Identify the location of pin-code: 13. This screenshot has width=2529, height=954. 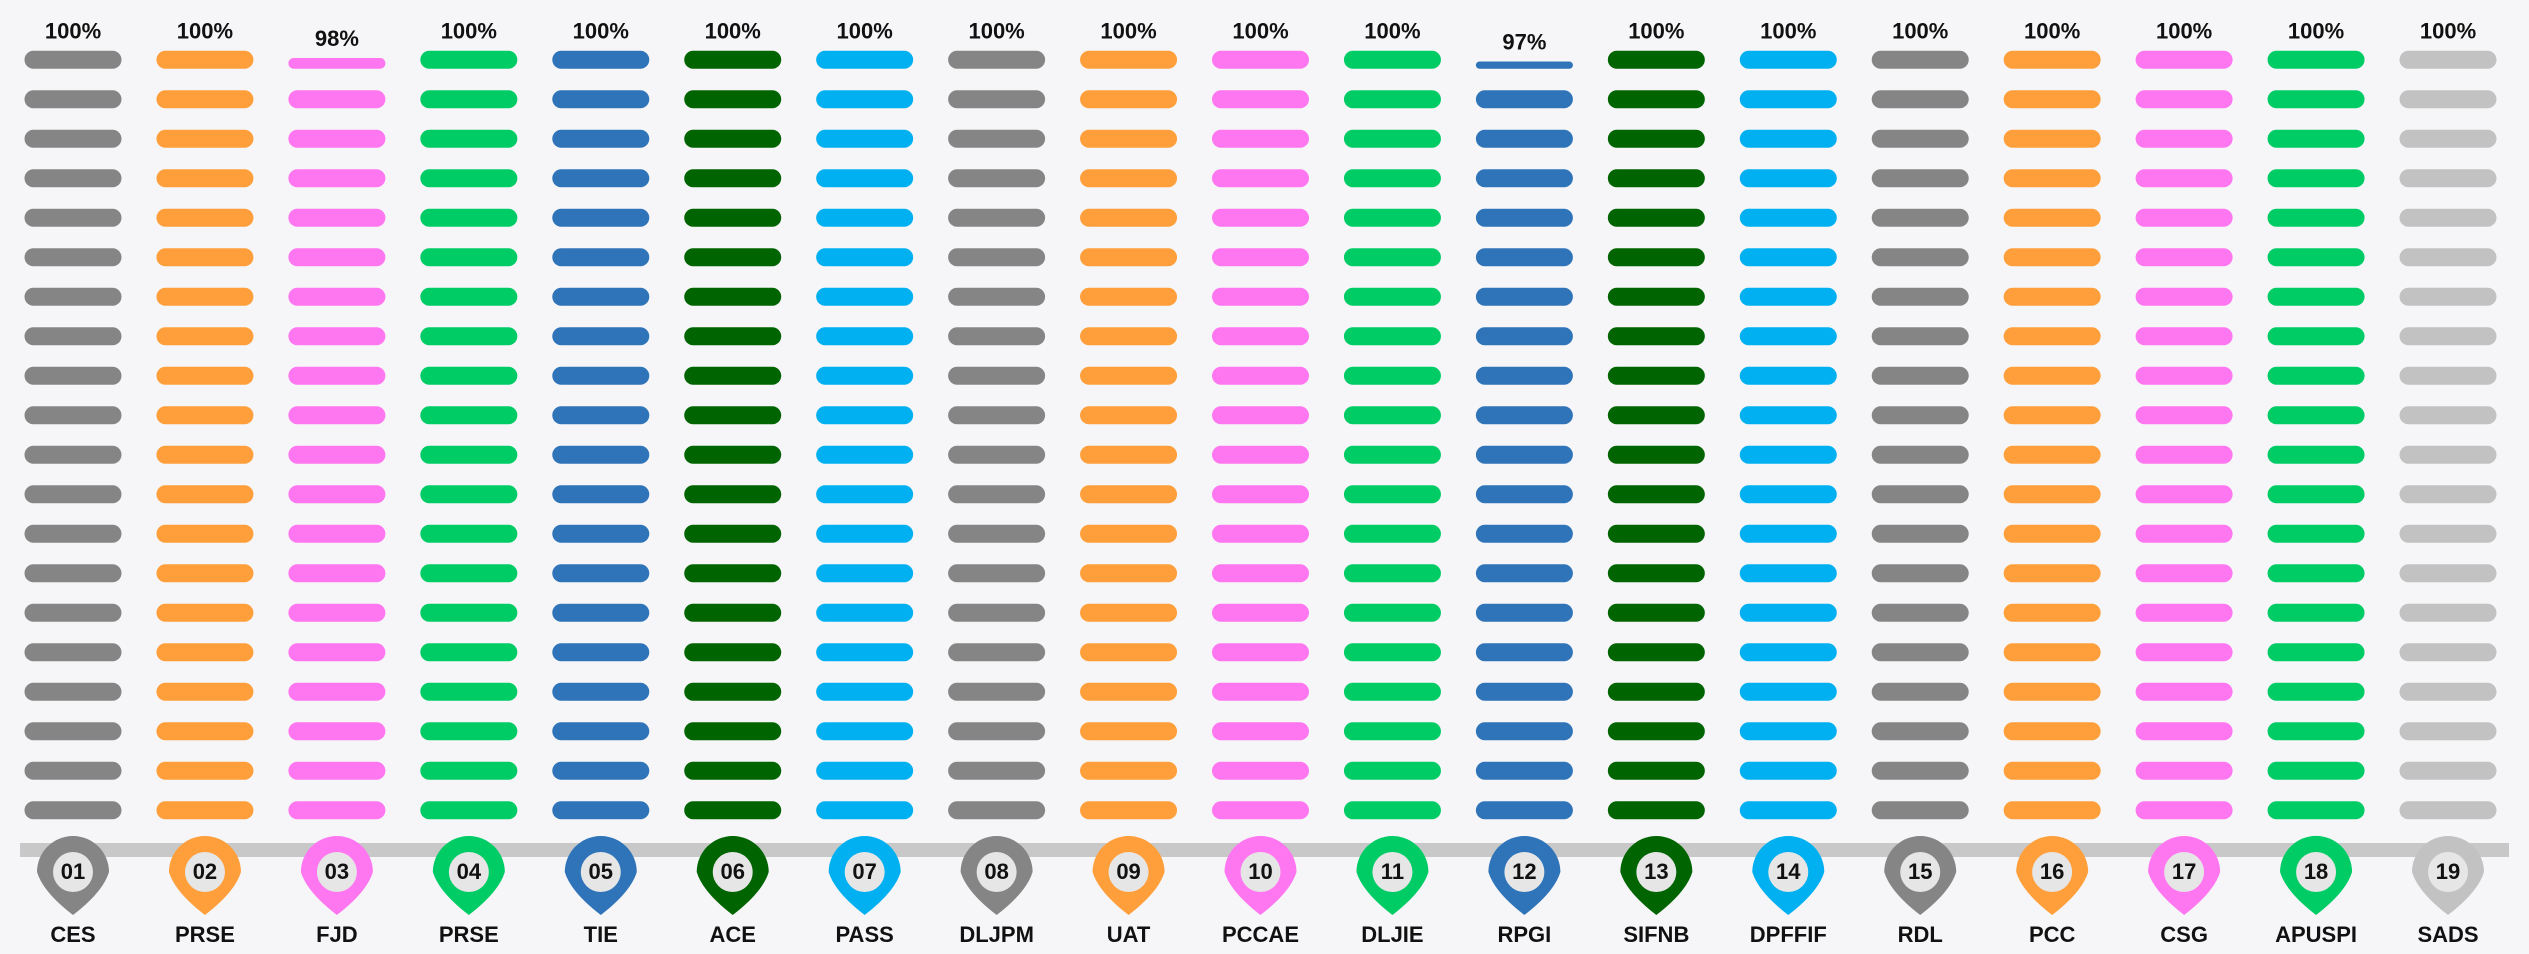
(1656, 871).